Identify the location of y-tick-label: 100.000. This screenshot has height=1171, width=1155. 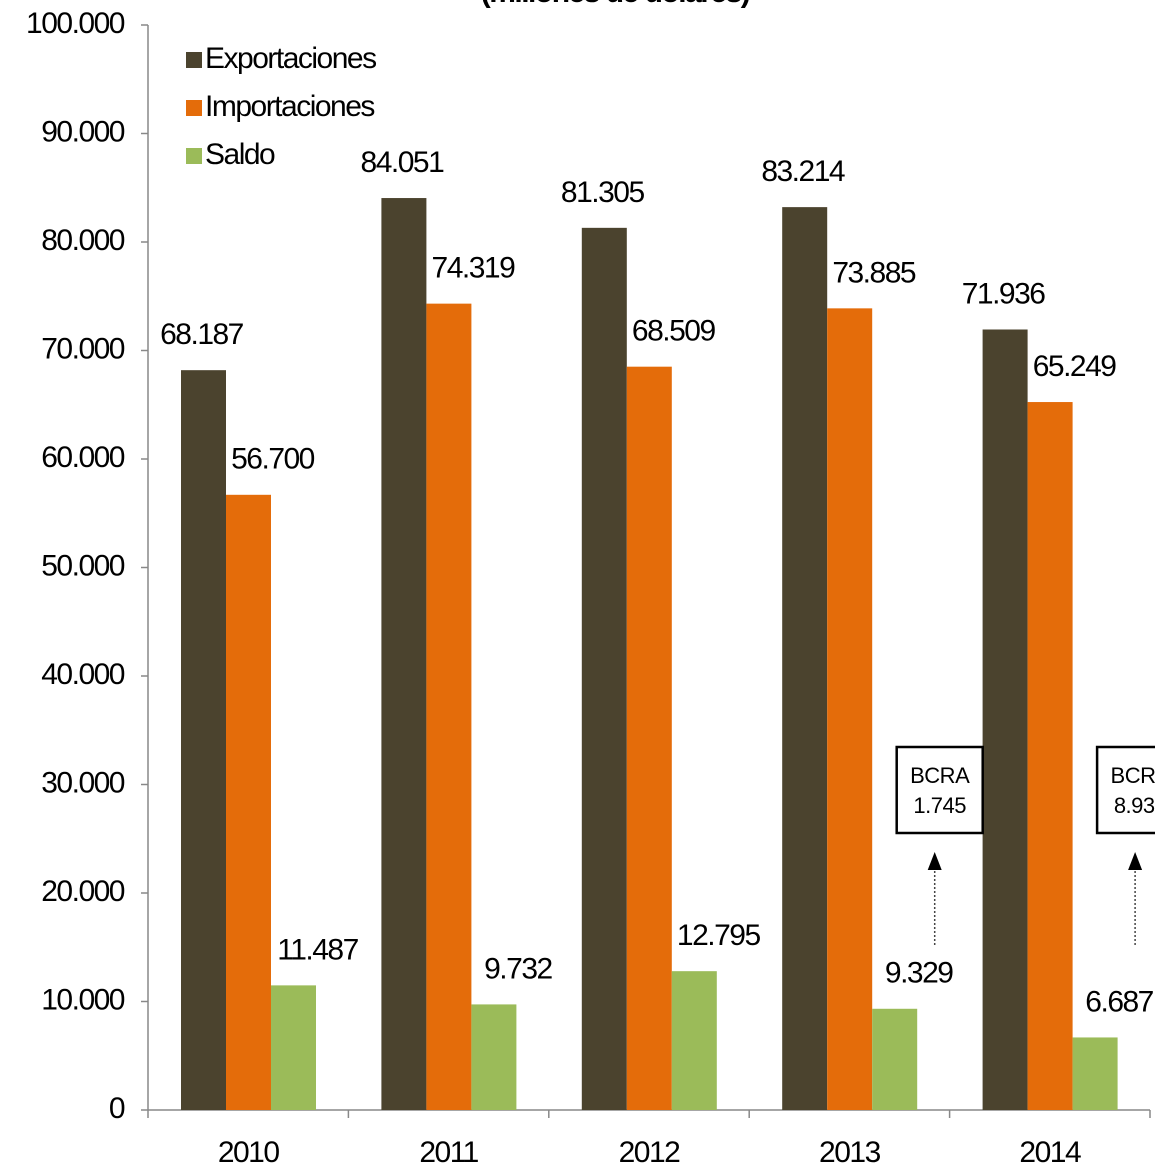
(75, 23).